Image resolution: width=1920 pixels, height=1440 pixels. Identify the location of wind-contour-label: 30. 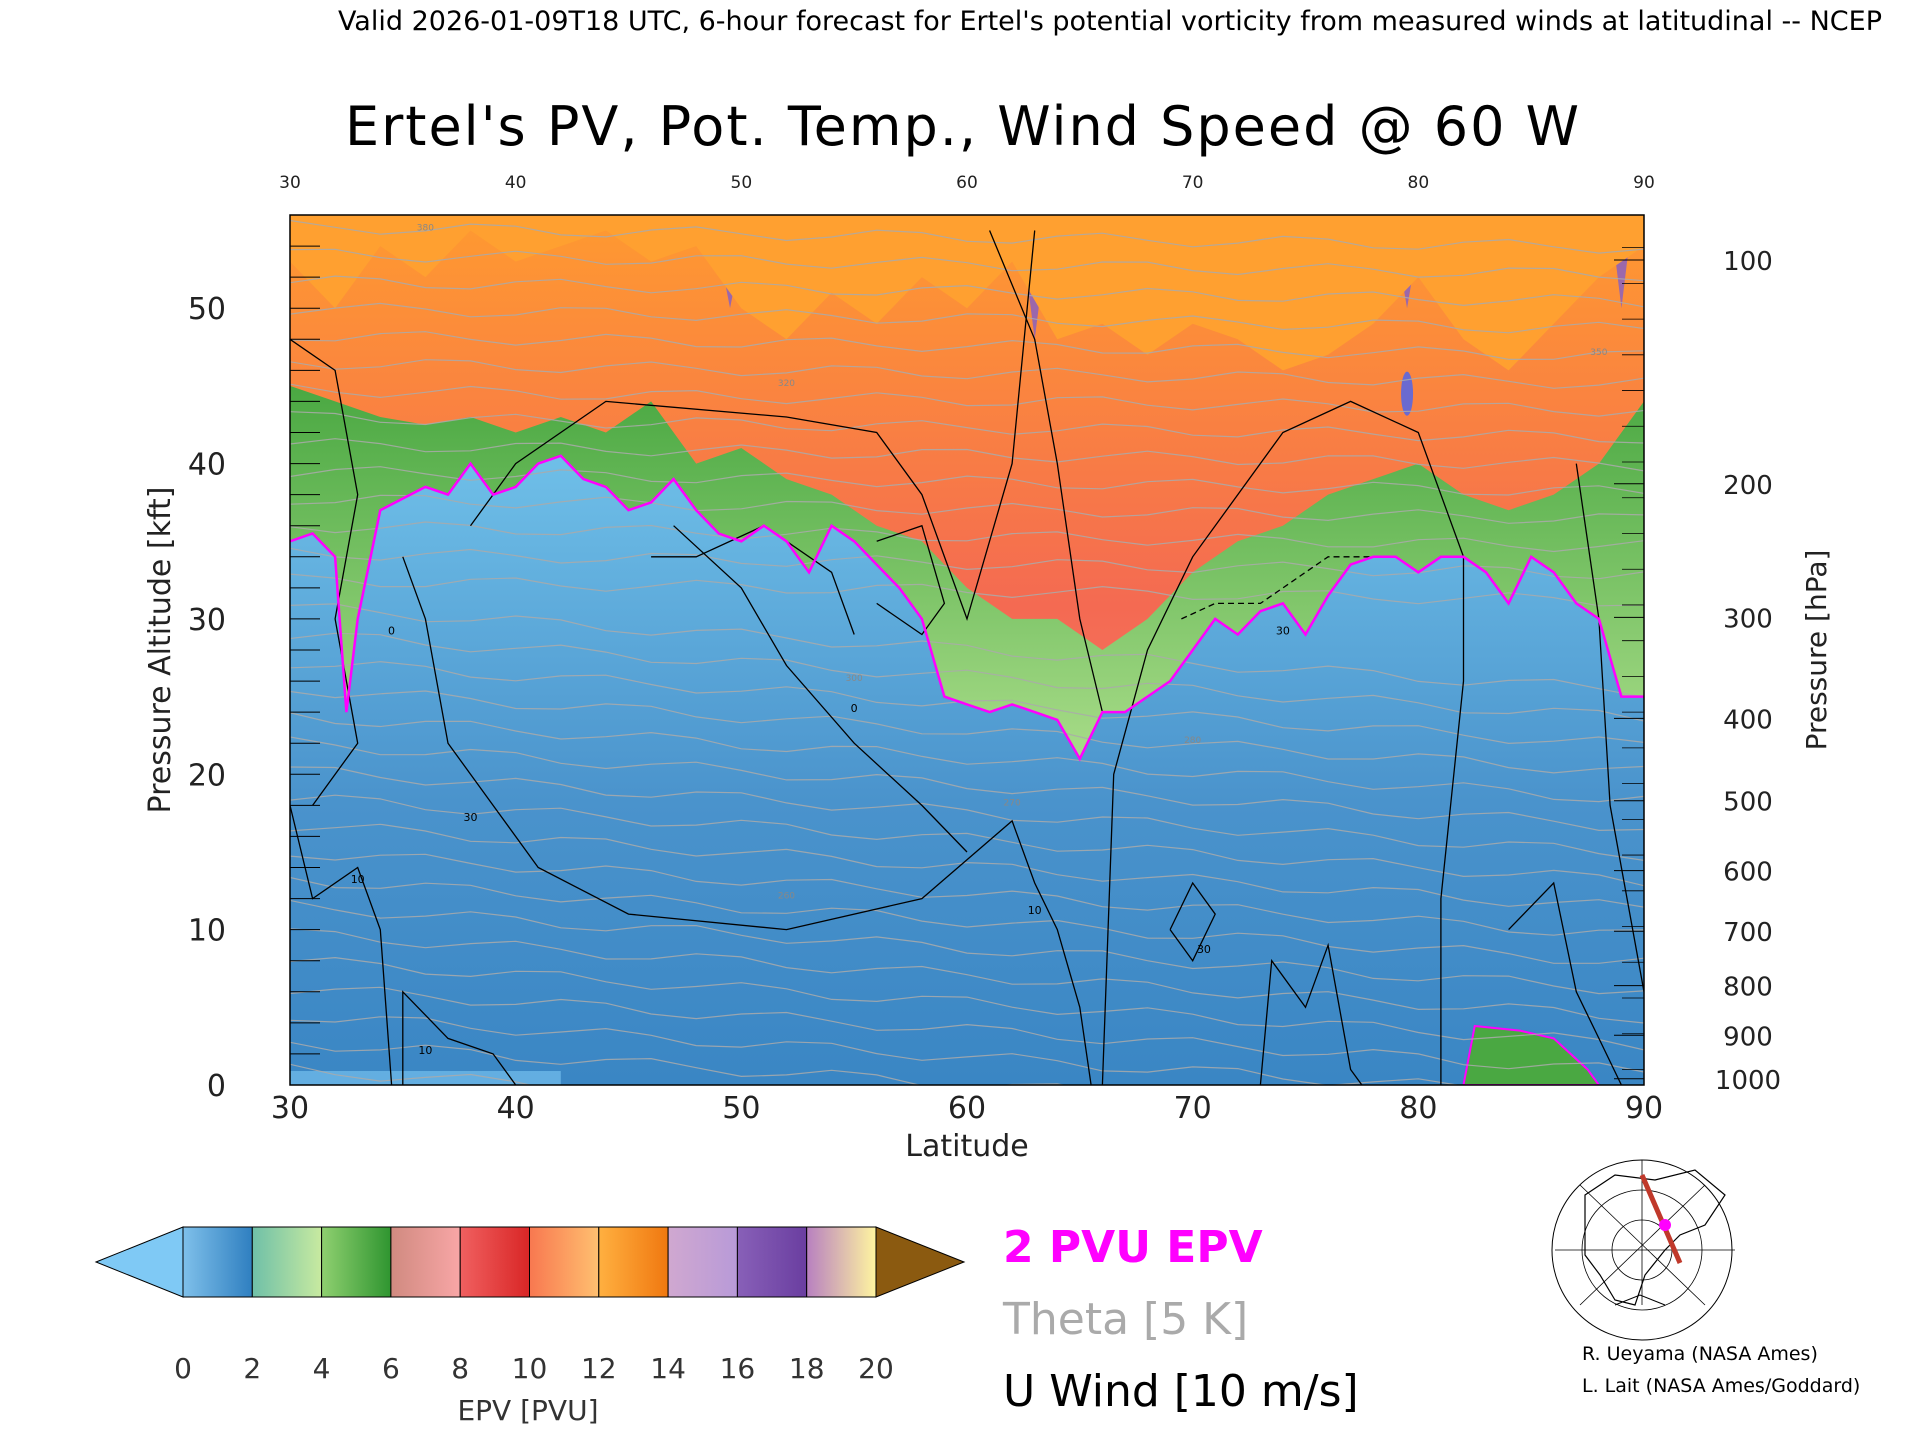
(1204, 949).